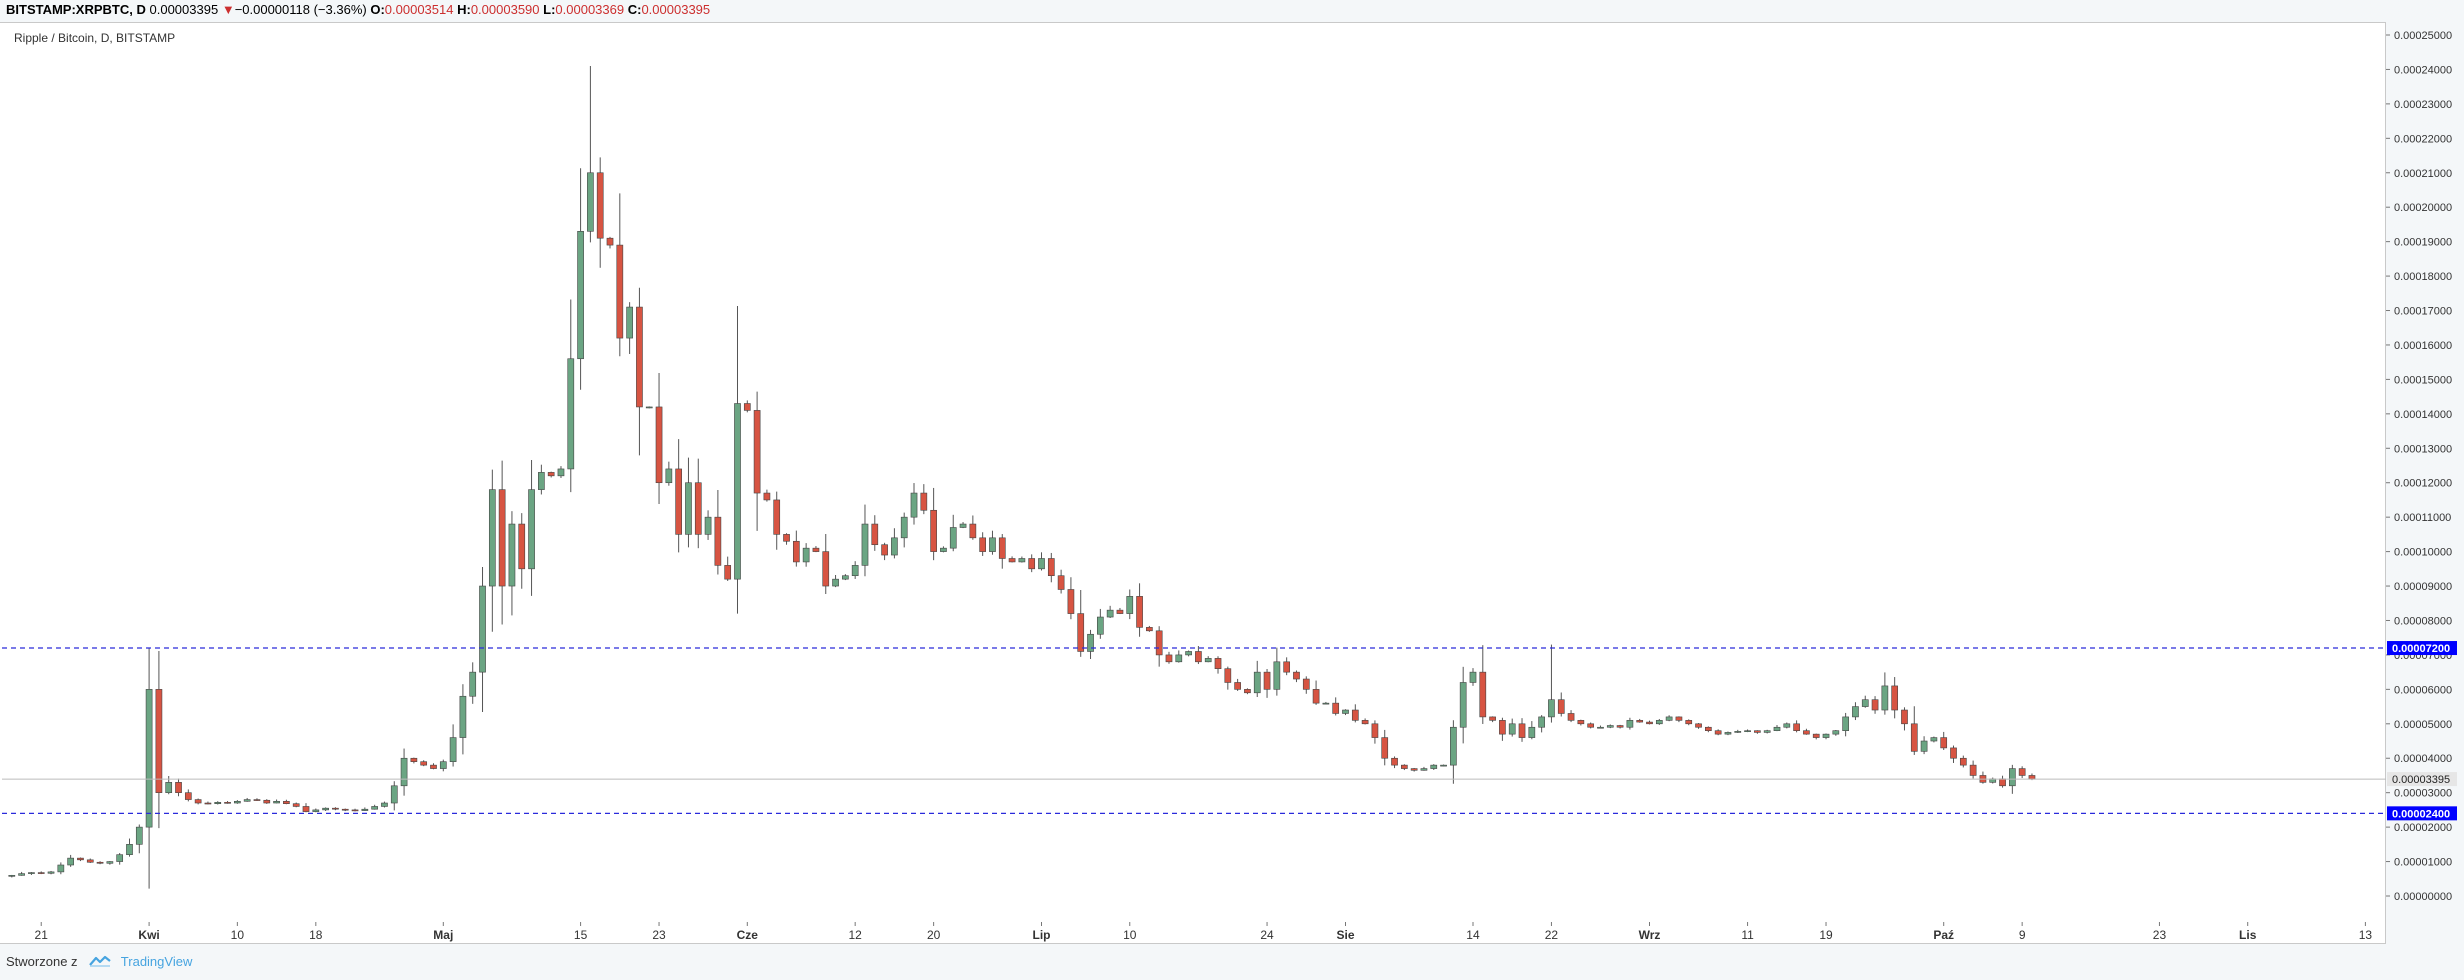 The height and width of the screenshot is (980, 2464). What do you see at coordinates (95, 38) in the screenshot?
I see `chart-legend: Ripple / Bitcoin, D, BITSTAMP` at bounding box center [95, 38].